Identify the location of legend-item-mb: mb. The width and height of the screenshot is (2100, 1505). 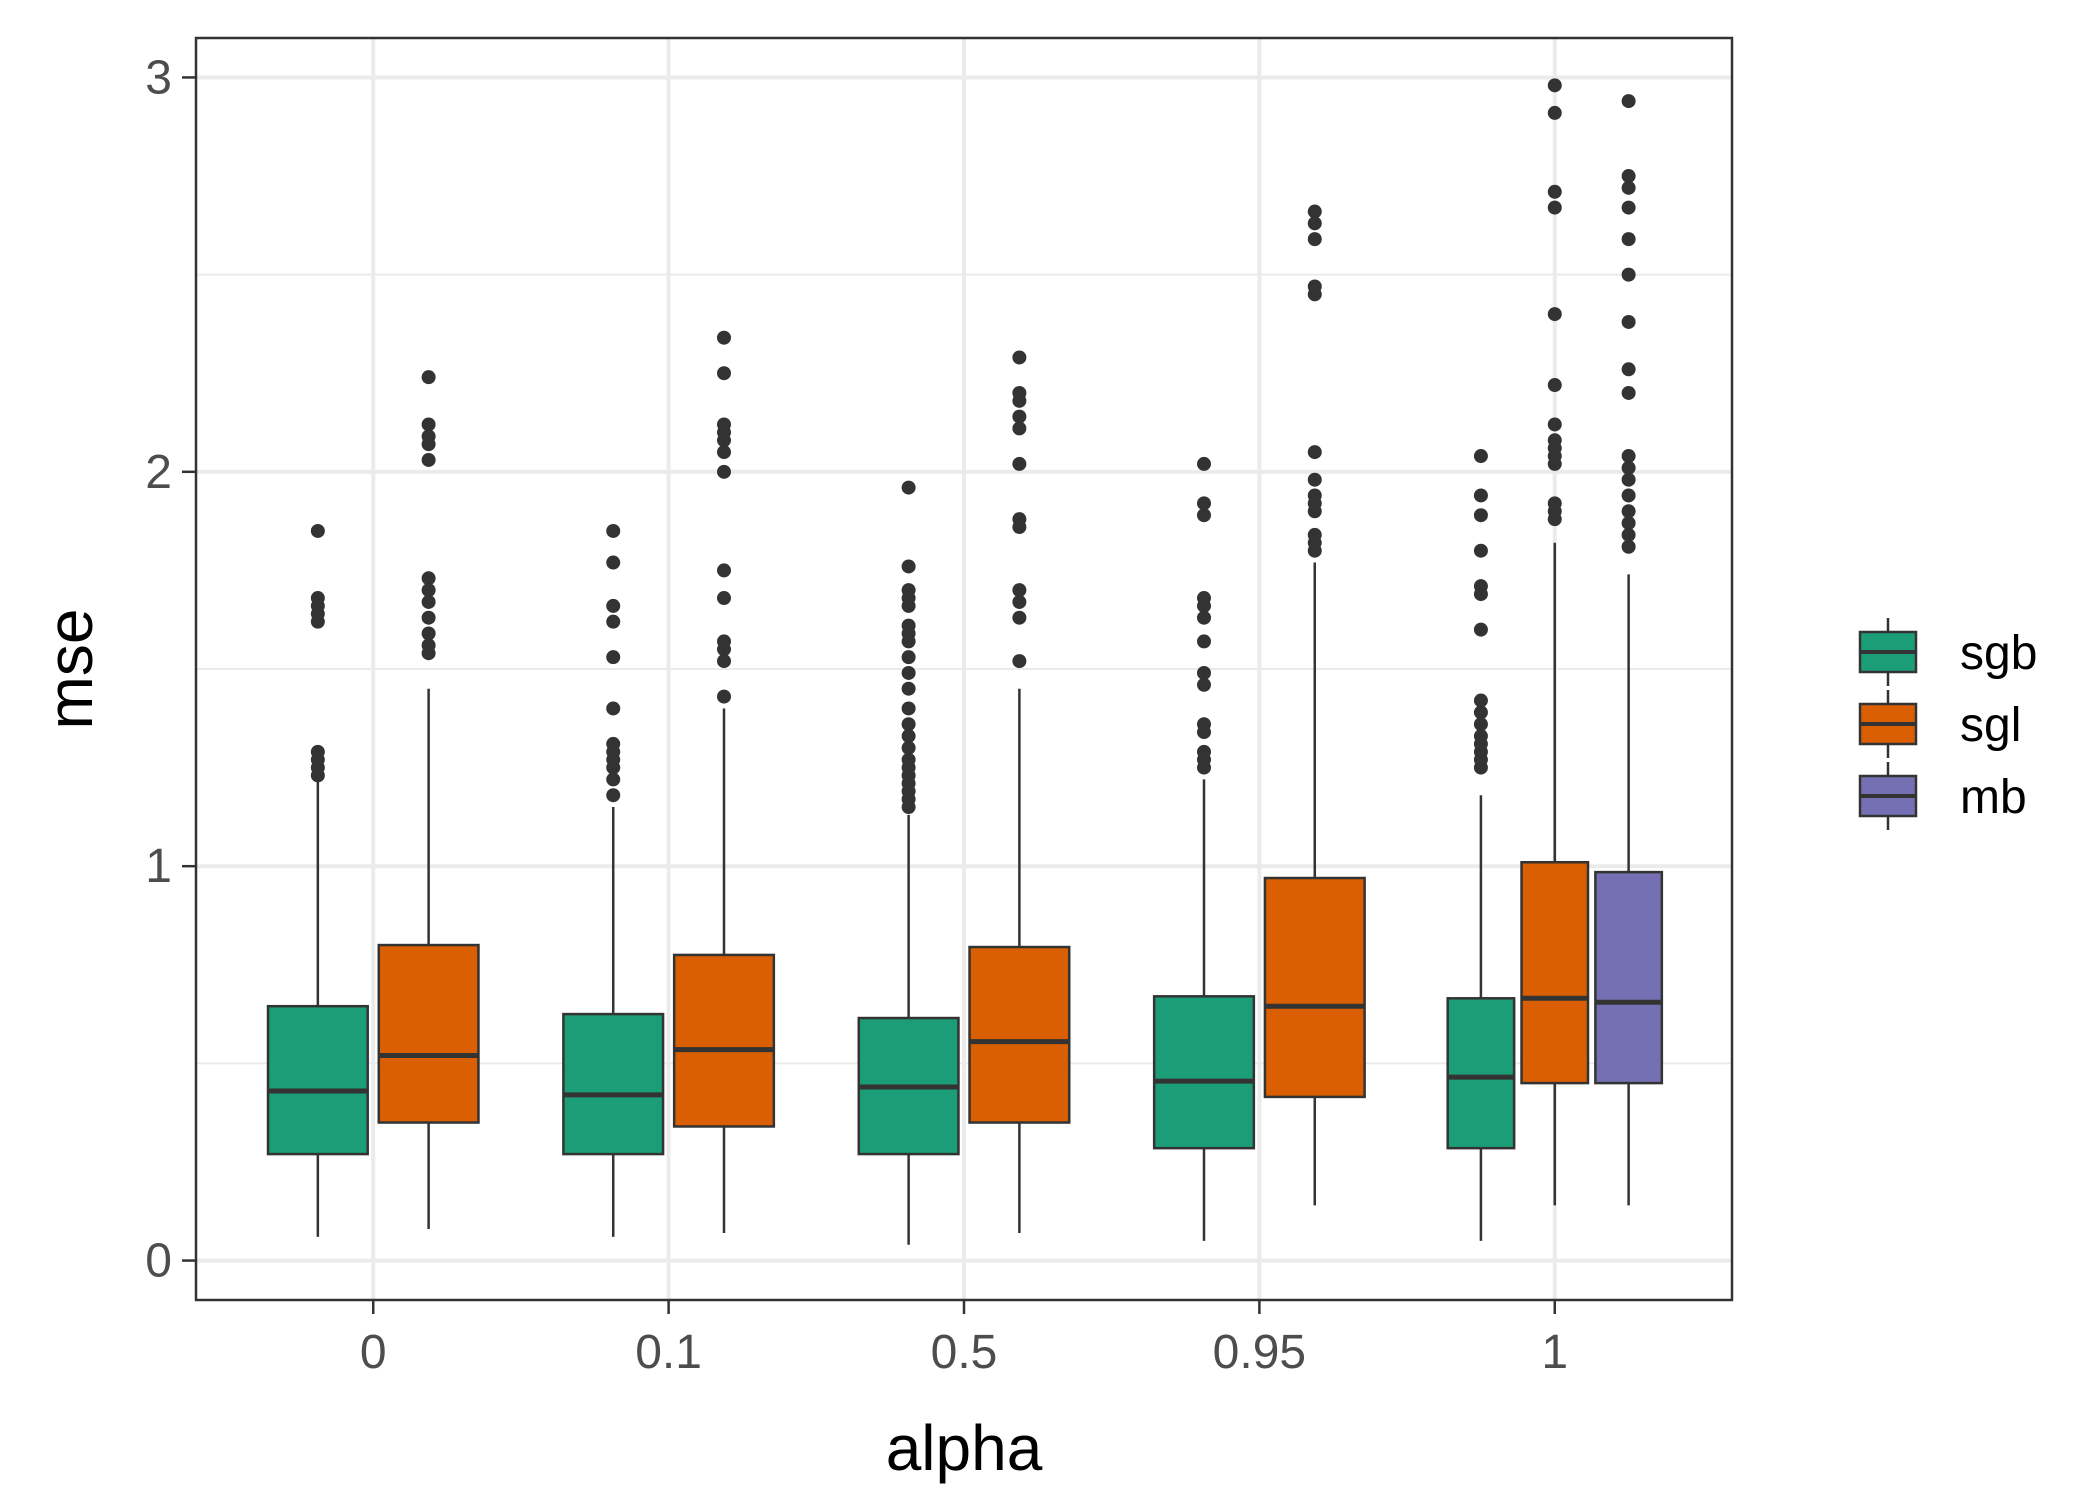
(1942, 796).